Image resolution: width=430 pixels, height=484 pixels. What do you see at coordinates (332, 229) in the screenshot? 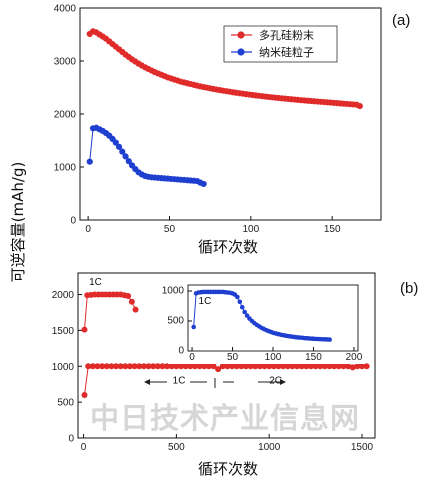
I see `panel-a-x-tick-label: 150` at bounding box center [332, 229].